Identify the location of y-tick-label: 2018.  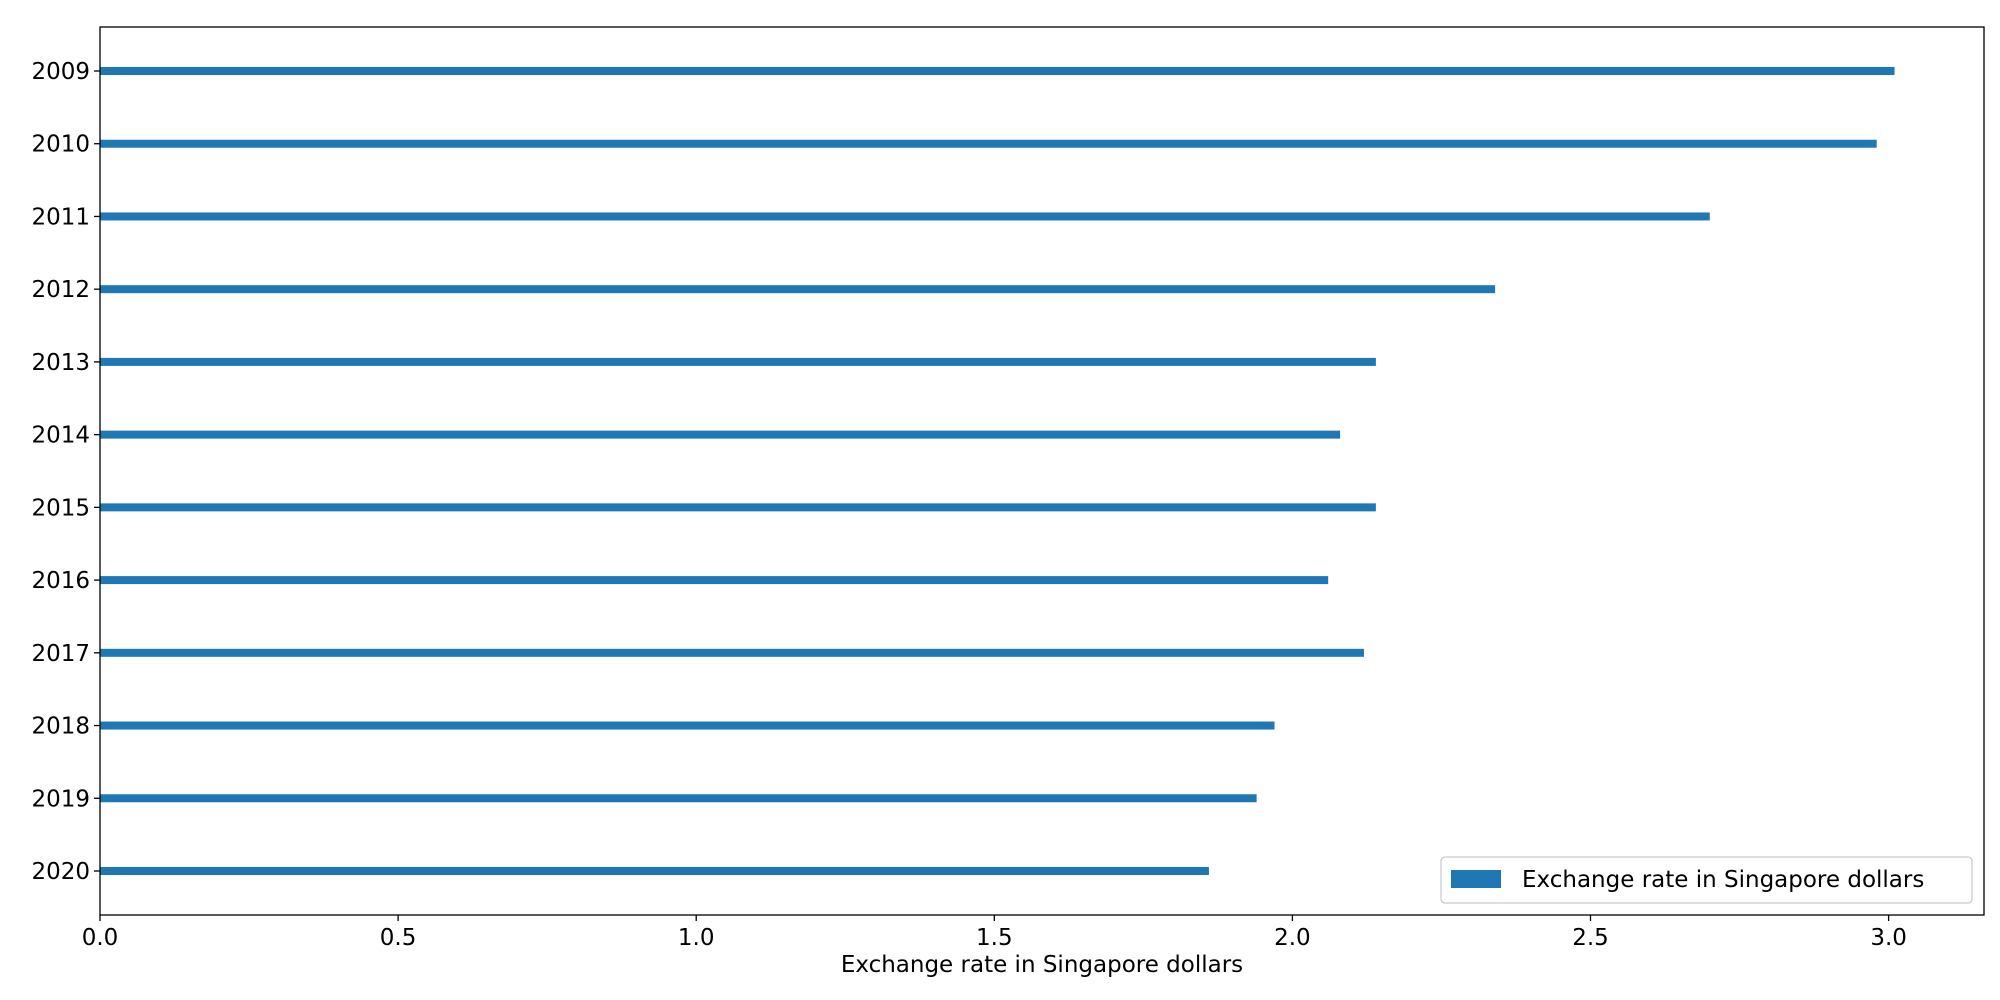
(60, 727).